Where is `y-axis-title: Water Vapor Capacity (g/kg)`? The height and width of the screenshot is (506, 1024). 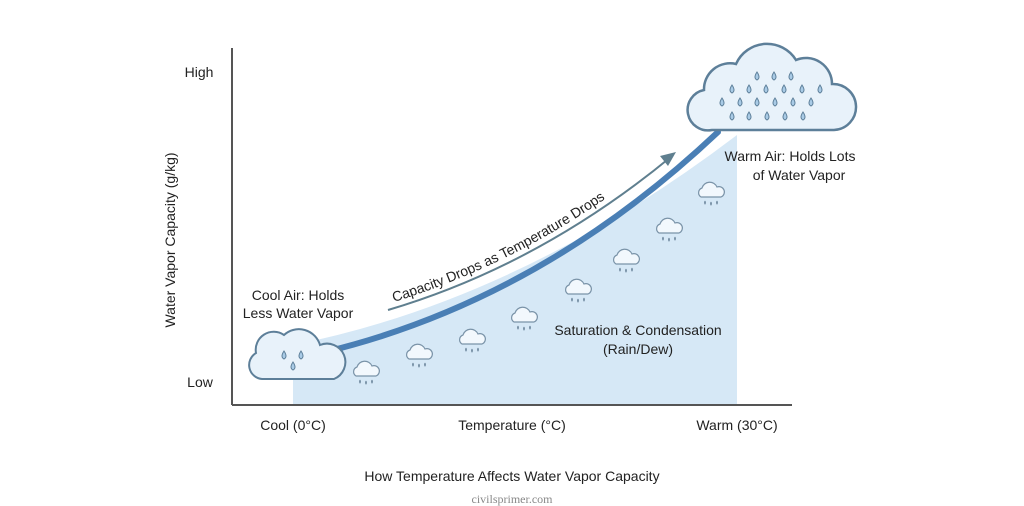
y-axis-title: Water Vapor Capacity (g/kg) is located at coordinates (170, 239).